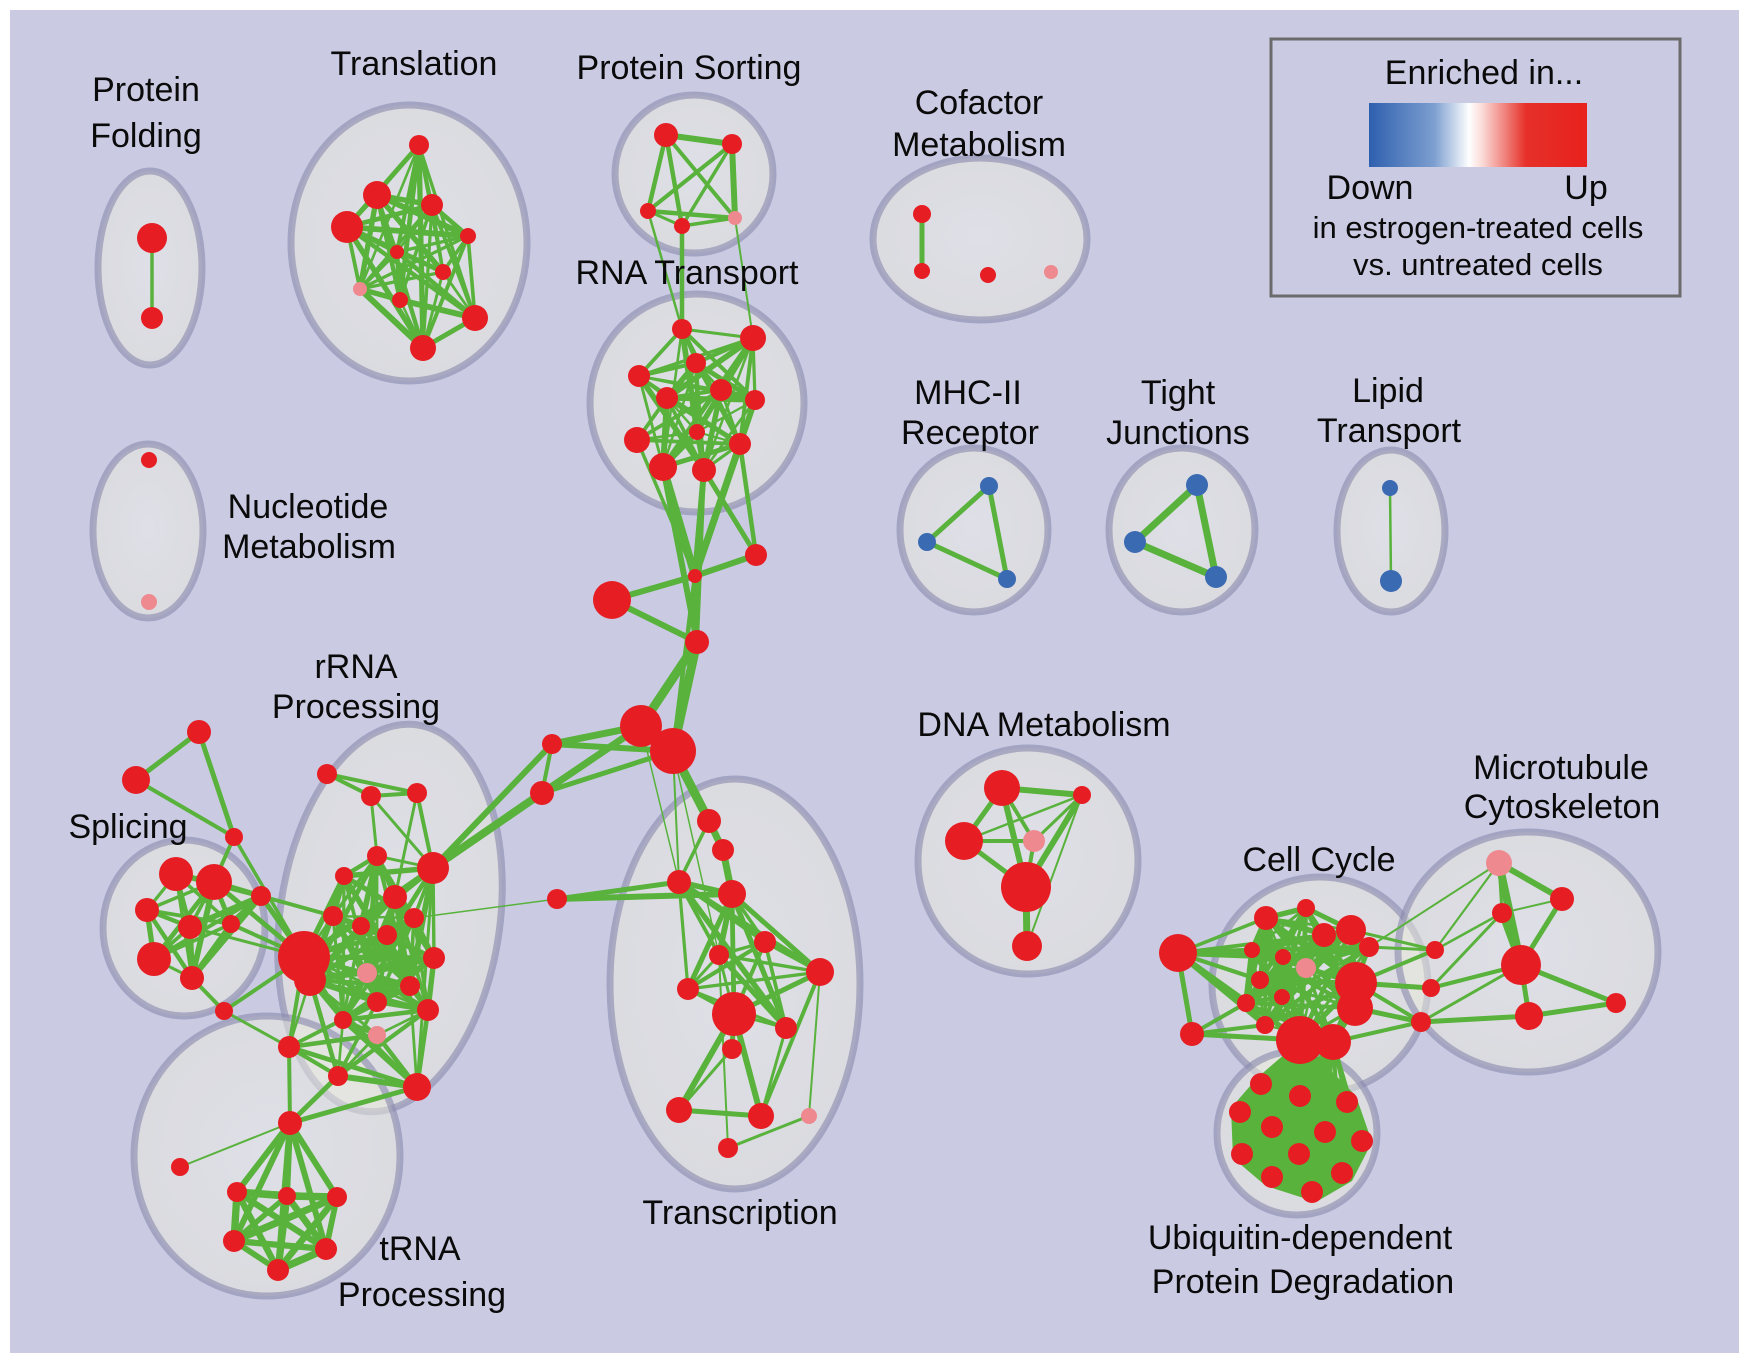 The height and width of the screenshot is (1360, 1750). What do you see at coordinates (1389, 431) in the screenshot?
I see `svg-text: Transport` at bounding box center [1389, 431].